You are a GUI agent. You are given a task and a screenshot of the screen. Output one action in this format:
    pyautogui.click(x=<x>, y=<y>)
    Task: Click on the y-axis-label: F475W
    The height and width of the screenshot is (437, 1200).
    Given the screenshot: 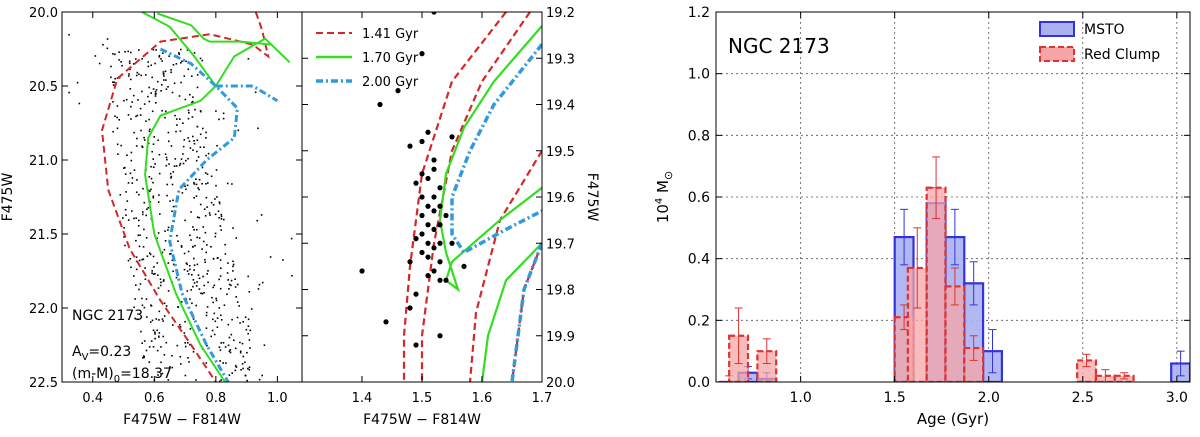 What is the action you would take?
    pyautogui.click(x=8, y=197)
    